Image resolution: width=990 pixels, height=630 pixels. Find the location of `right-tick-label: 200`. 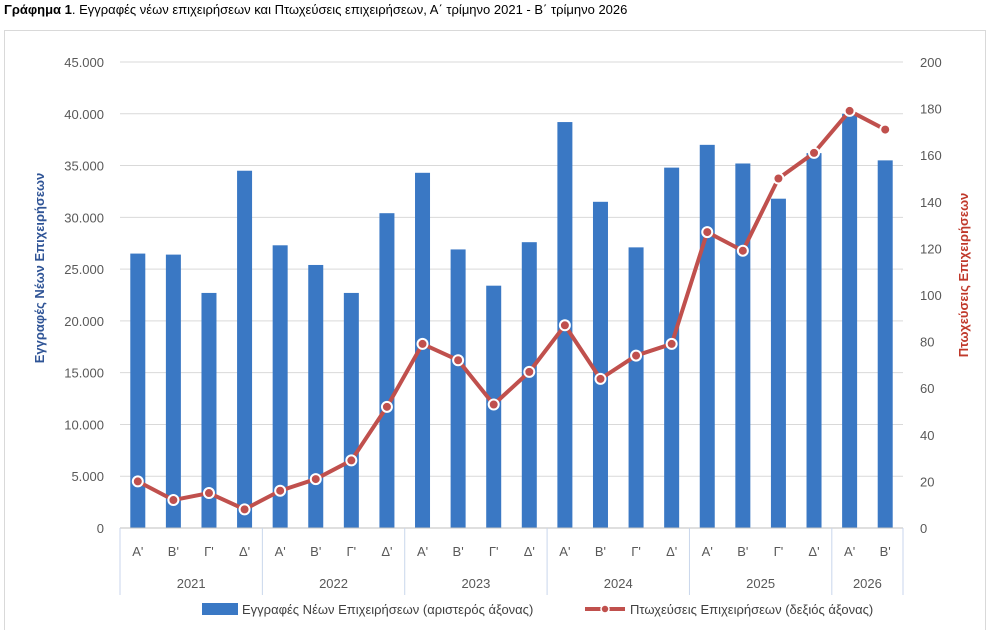

right-tick-label: 200 is located at coordinates (931, 62).